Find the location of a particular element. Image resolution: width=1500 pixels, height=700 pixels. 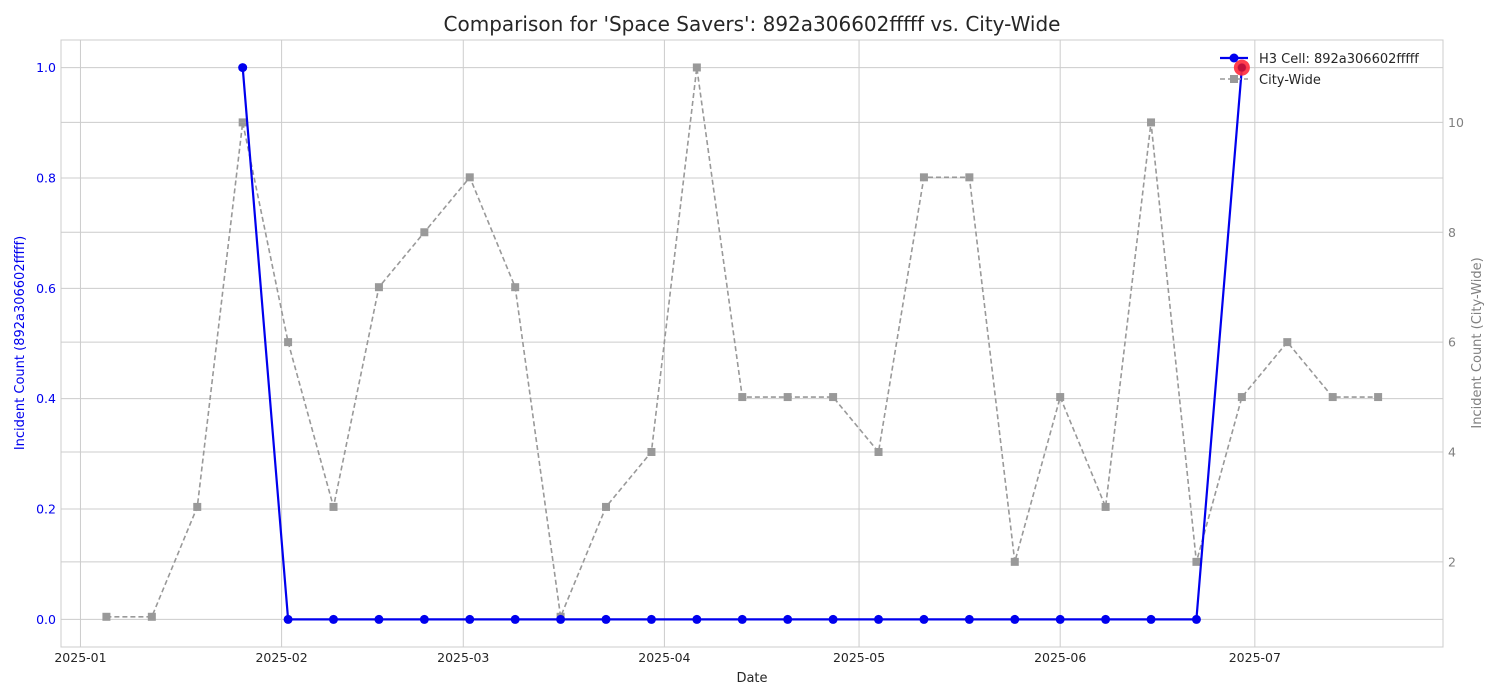

y-tick-label-right: 6 is located at coordinates (1452, 342).